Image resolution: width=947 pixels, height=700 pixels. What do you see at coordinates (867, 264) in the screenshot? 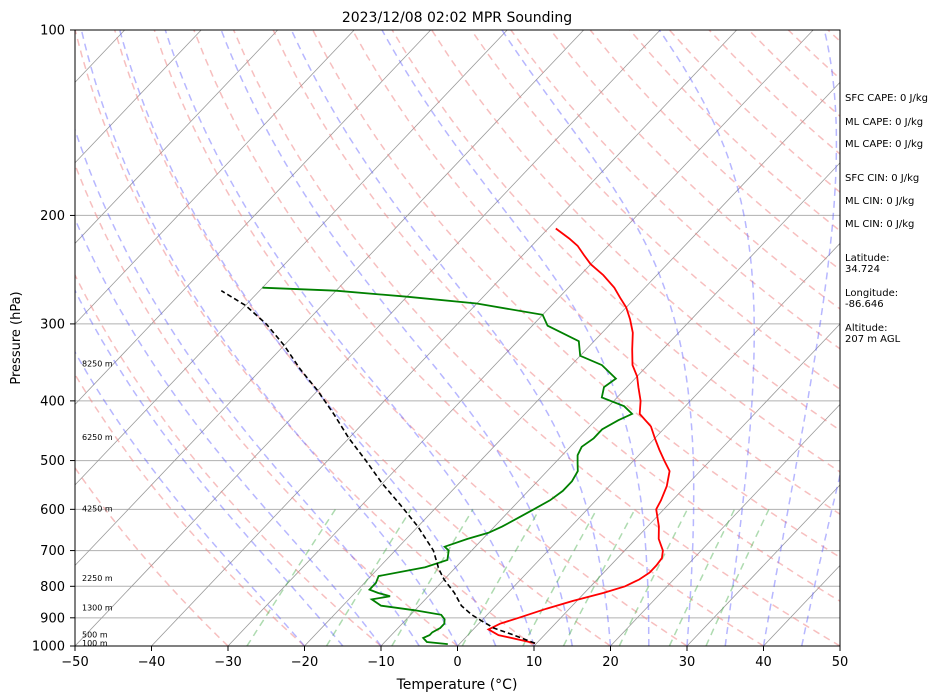
I see `latitude-readout: Latitude: 34.724` at bounding box center [867, 264].